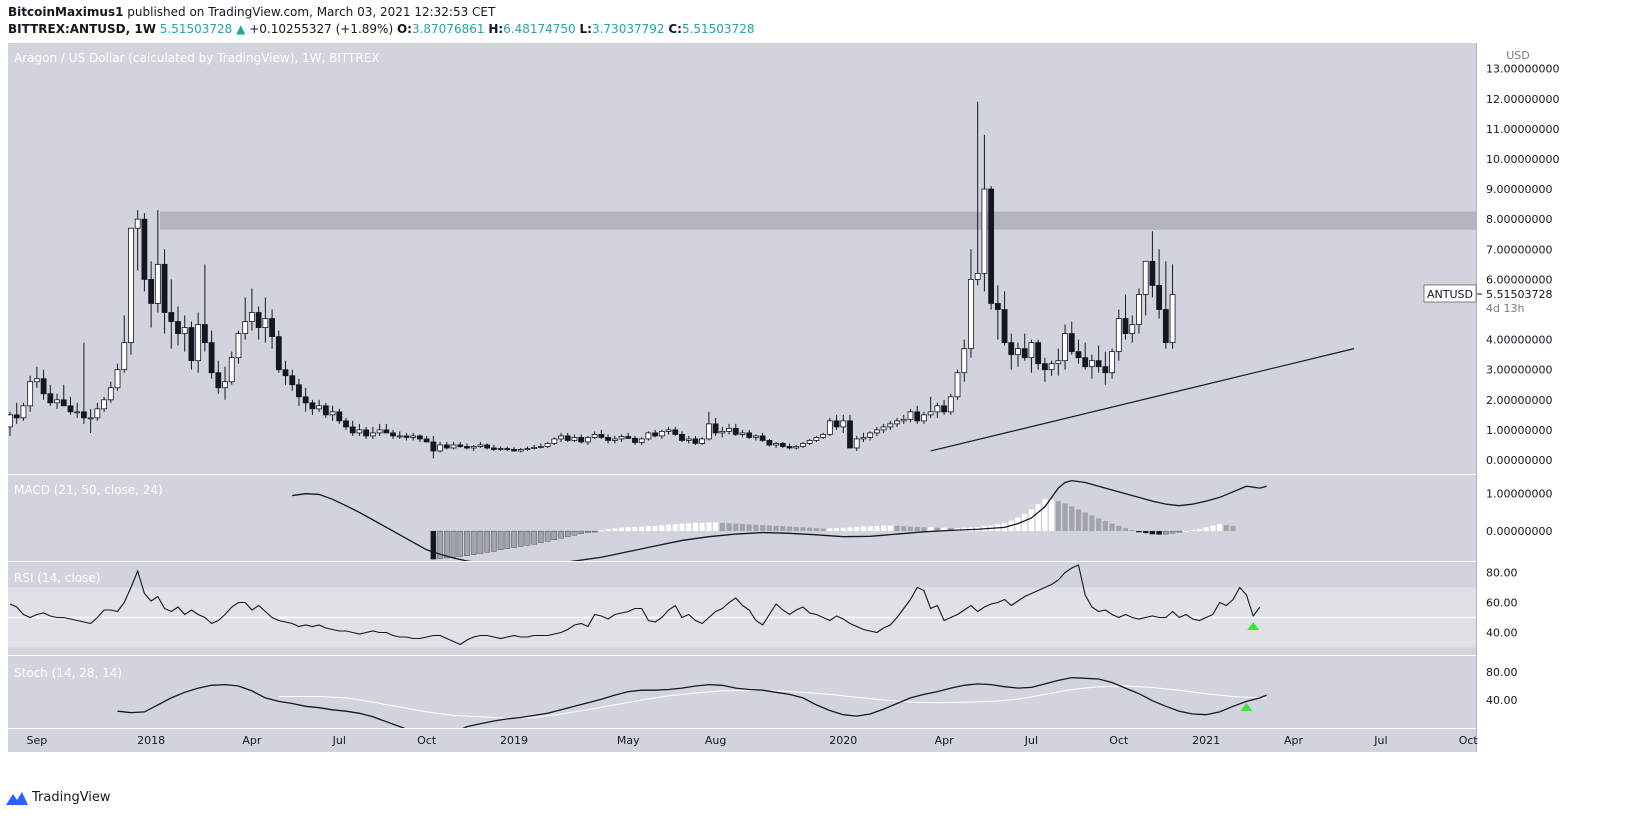 The height and width of the screenshot is (819, 1627). I want to click on rsi-plot, so click(742, 606).